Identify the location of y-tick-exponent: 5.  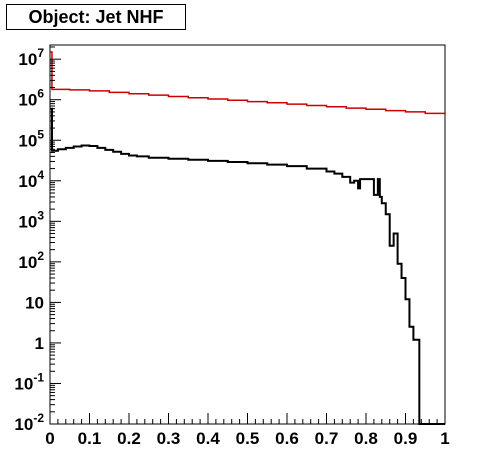
(40, 134).